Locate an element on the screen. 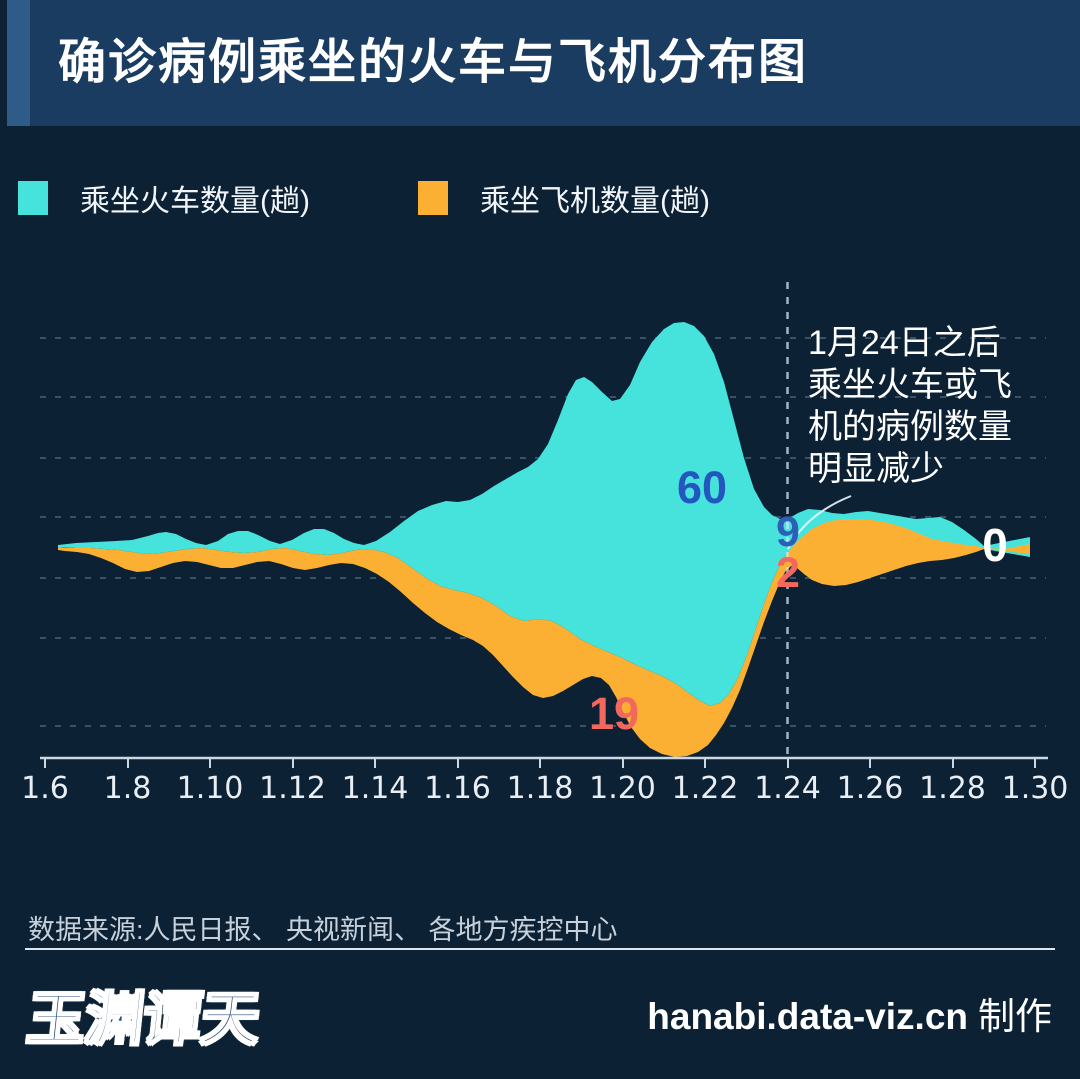 The height and width of the screenshot is (1079, 1080). legend-label-train: 乘坐火车数量(趟) is located at coordinates (195, 201).